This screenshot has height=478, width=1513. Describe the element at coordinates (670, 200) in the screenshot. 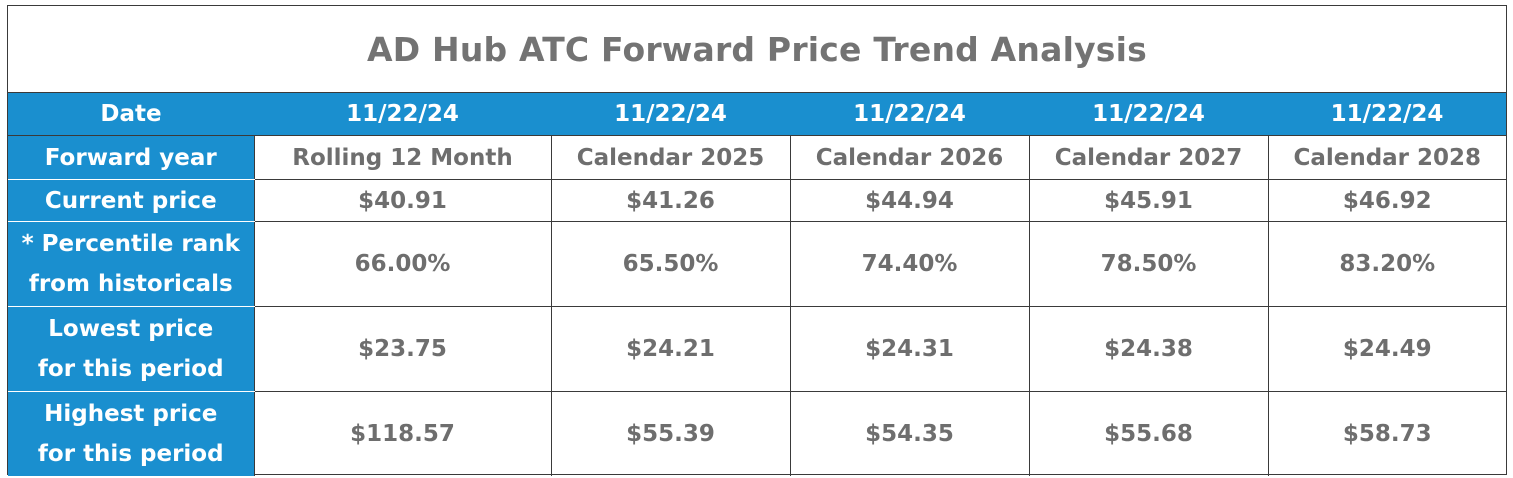

I see `table-cell: $41.26` at that location.